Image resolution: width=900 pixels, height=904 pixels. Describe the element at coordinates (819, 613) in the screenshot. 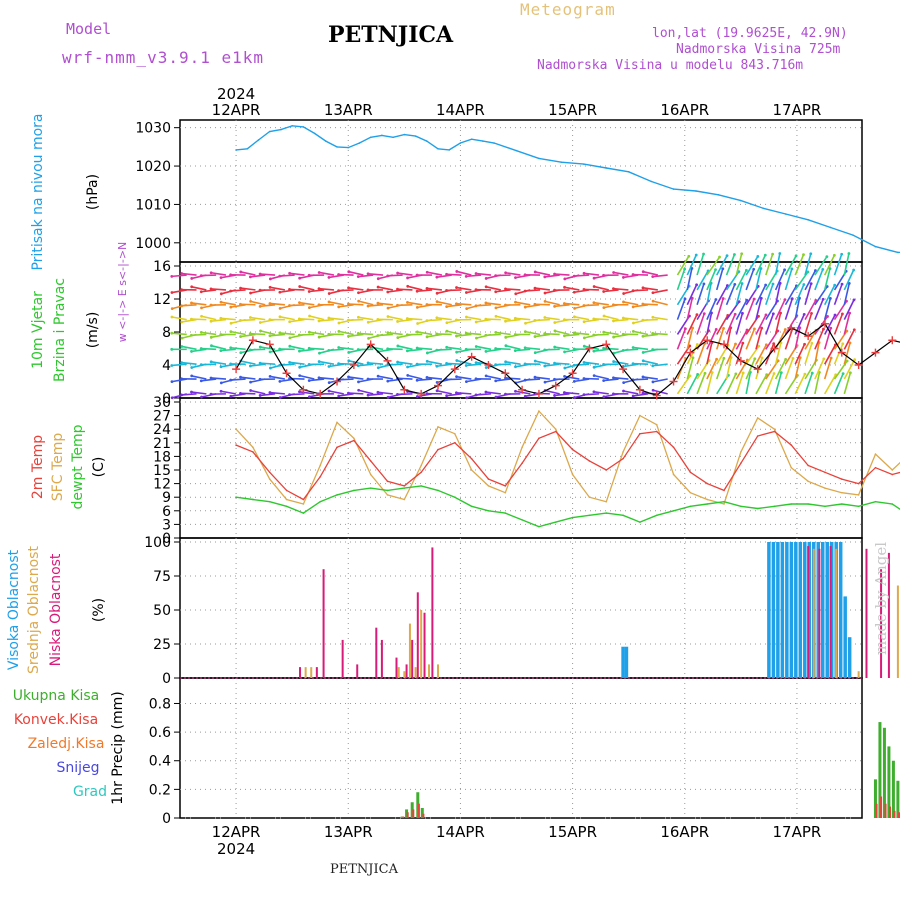

I see `low-cloud-bar` at that location.